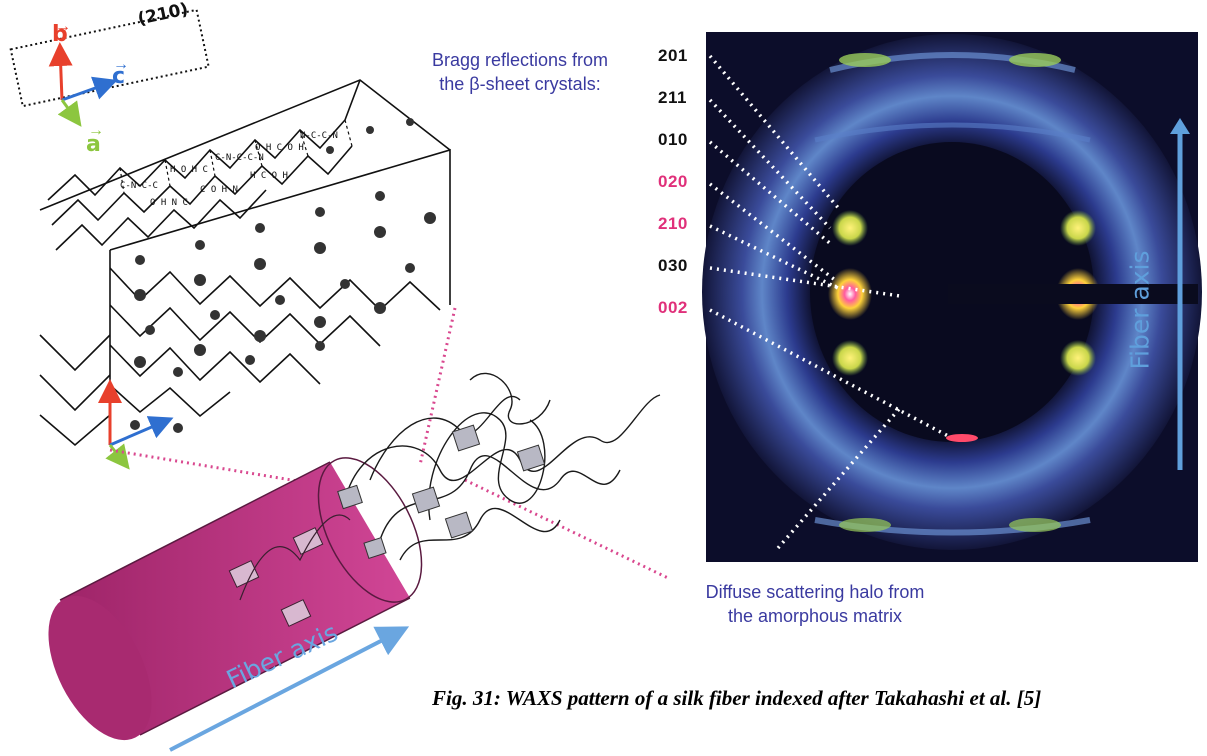 The height and width of the screenshot is (756, 1207). Describe the element at coordinates (169, 203) in the screenshot. I see `svg-text: O H N C` at that location.